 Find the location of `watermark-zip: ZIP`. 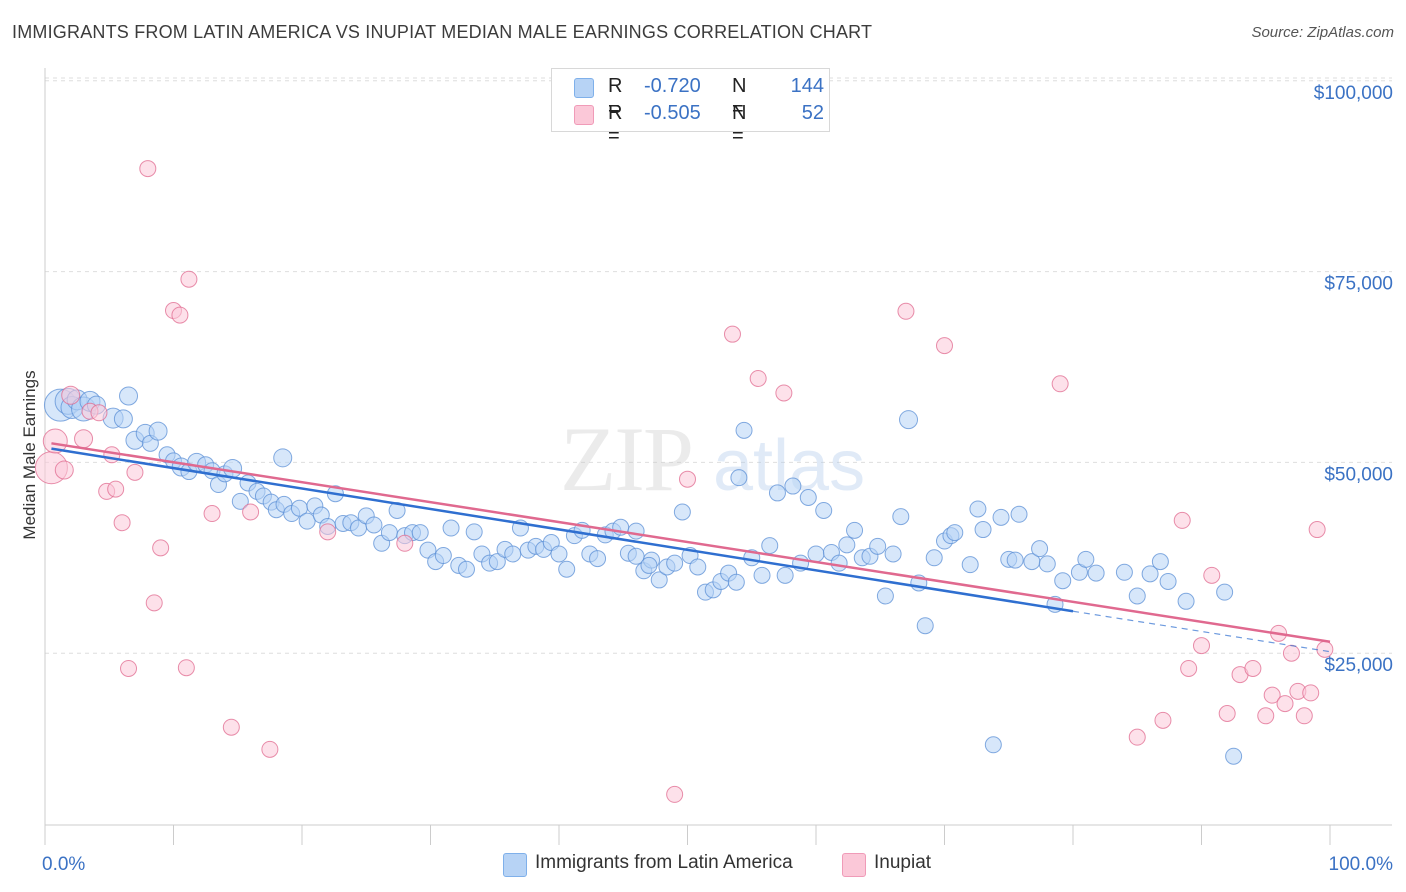

watermark-zip: ZIP is located at coordinates (626, 459).